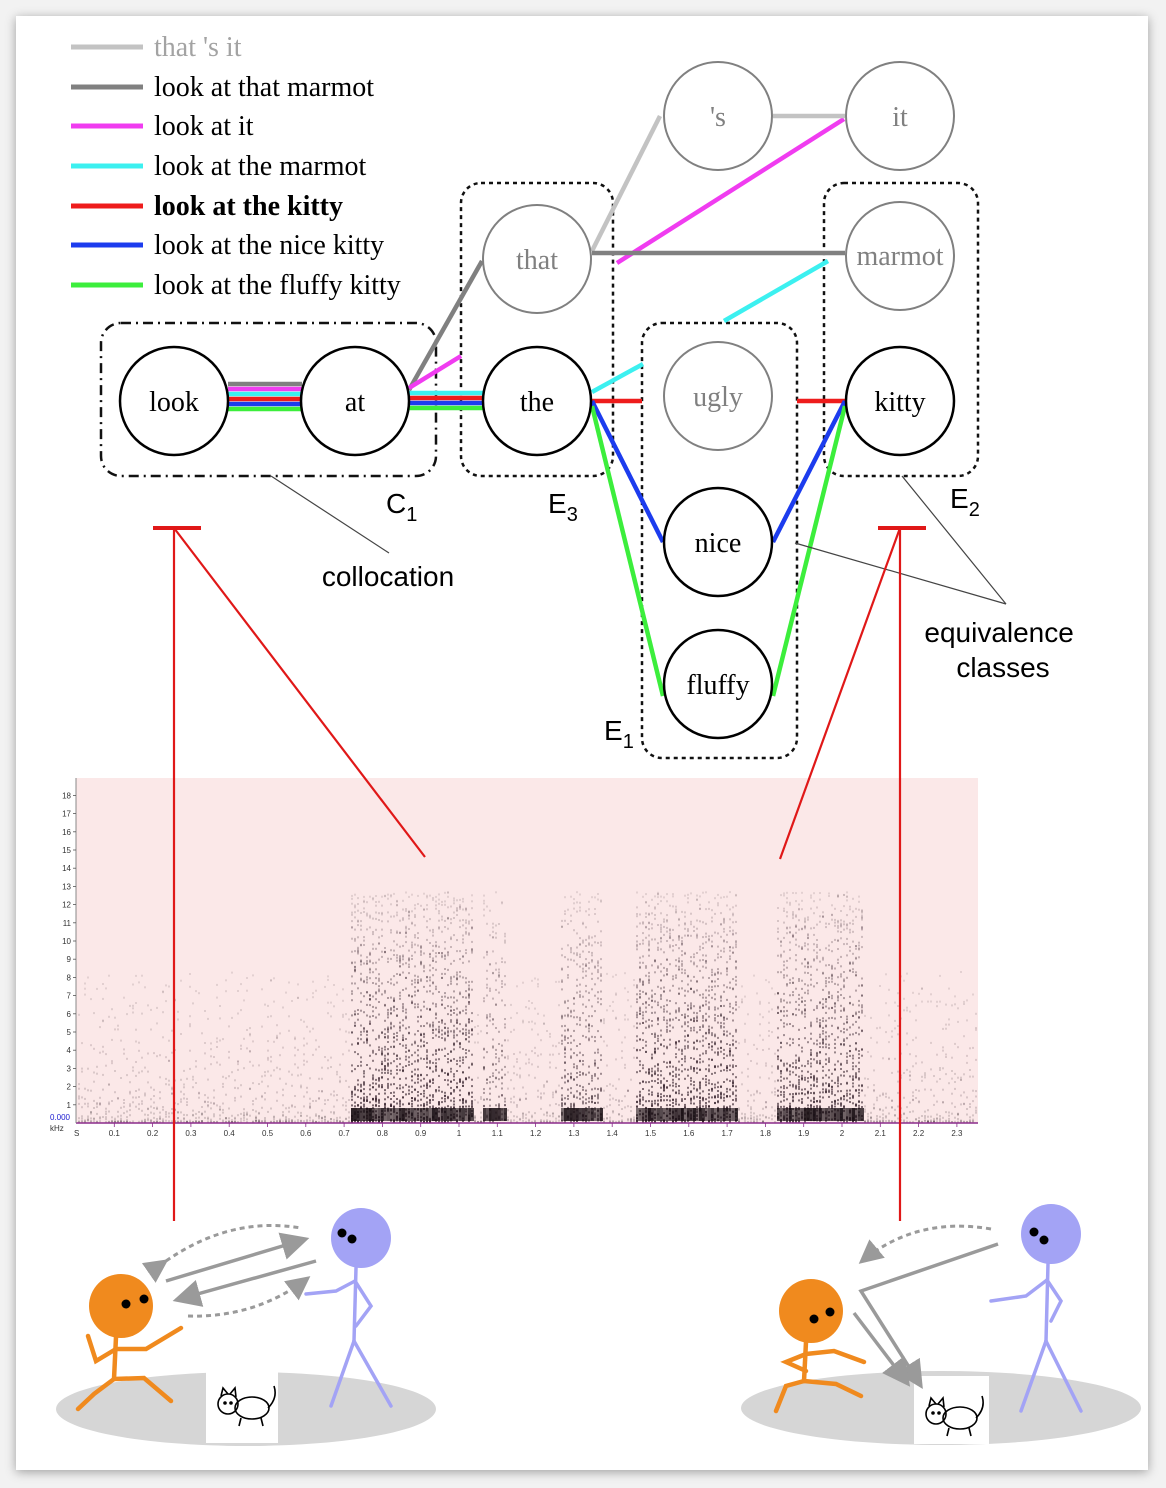 Image resolution: width=1166 pixels, height=1488 pixels. What do you see at coordinates (683, 618) in the screenshot?
I see `group-labels: C1 E3 E1 E2` at bounding box center [683, 618].